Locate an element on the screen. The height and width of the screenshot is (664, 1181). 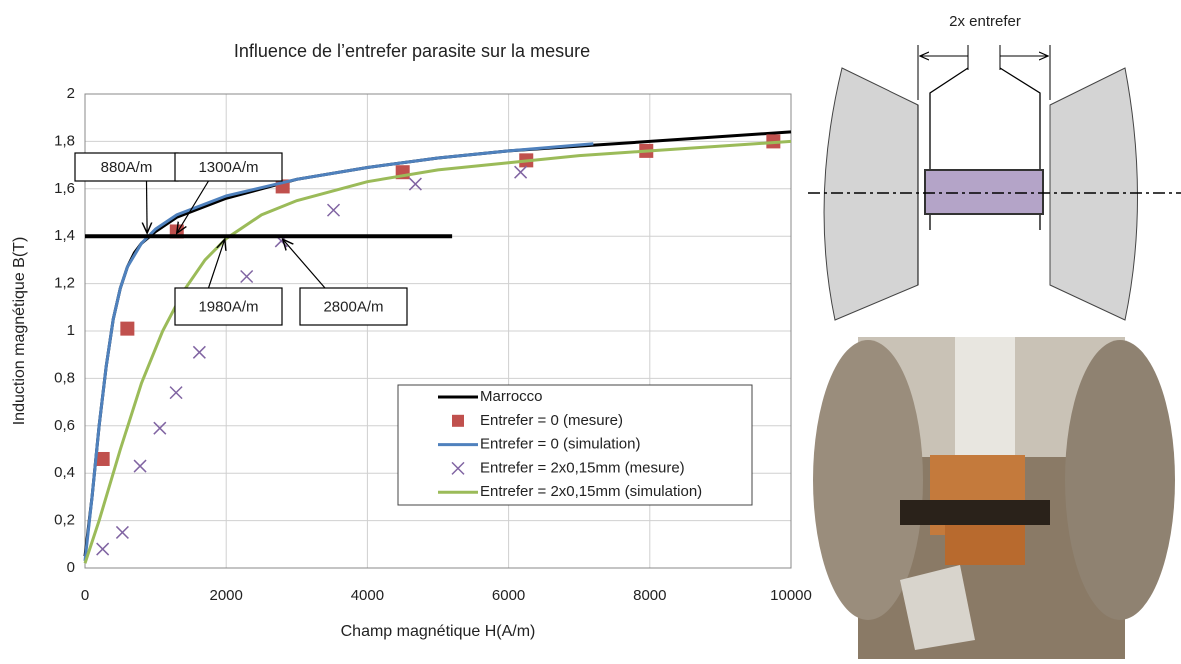
gap-diagram: 2x entrefer is located at coordinates (994, 167).